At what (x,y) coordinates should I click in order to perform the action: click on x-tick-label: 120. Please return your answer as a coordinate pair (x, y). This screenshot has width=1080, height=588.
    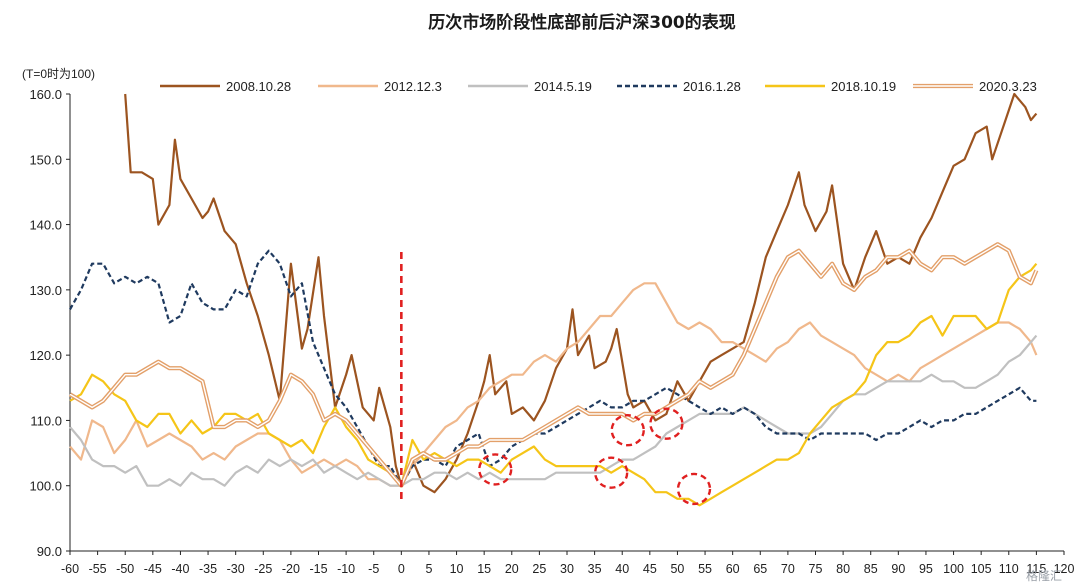
    Looking at the image, I should click on (1064, 569).